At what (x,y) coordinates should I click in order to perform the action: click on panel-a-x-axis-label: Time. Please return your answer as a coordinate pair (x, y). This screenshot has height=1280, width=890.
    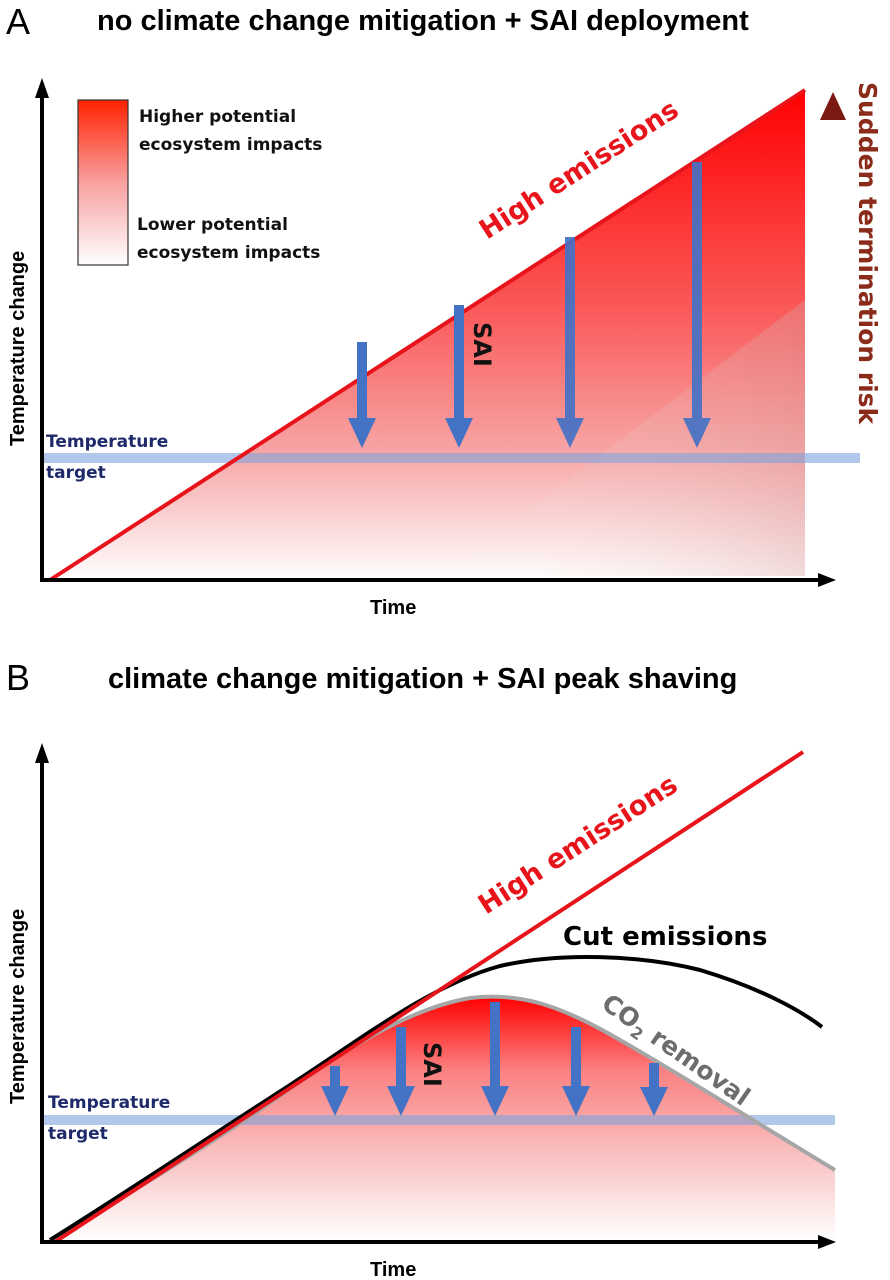
    Looking at the image, I should click on (393, 608).